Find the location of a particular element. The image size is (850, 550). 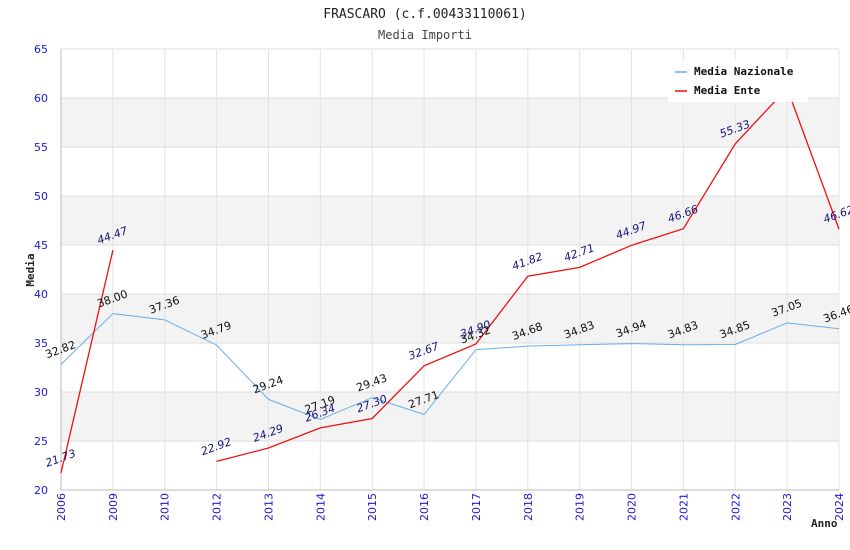

x-tick-label: 2019 is located at coordinates (580, 507).